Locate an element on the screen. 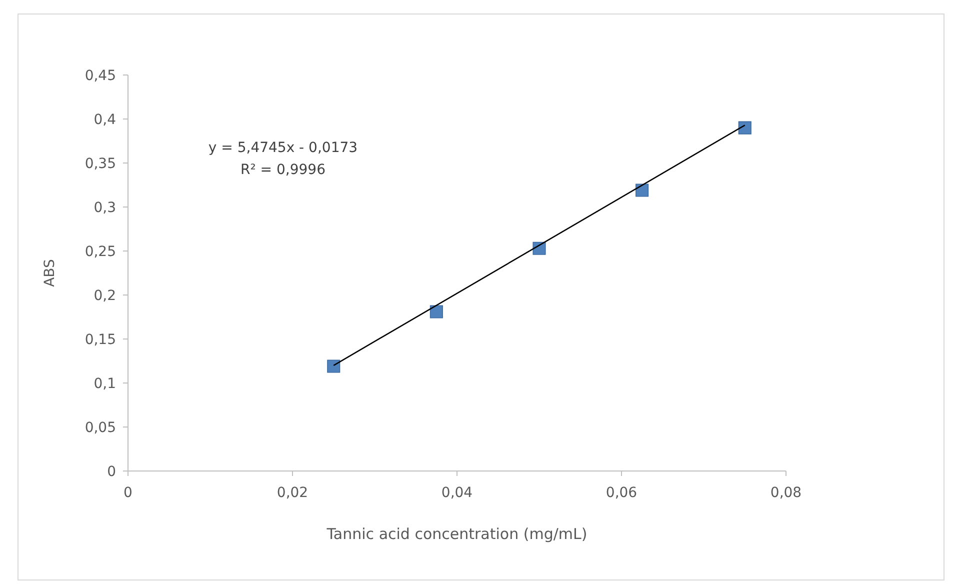  y-axis-title: ABS is located at coordinates (50, 272).